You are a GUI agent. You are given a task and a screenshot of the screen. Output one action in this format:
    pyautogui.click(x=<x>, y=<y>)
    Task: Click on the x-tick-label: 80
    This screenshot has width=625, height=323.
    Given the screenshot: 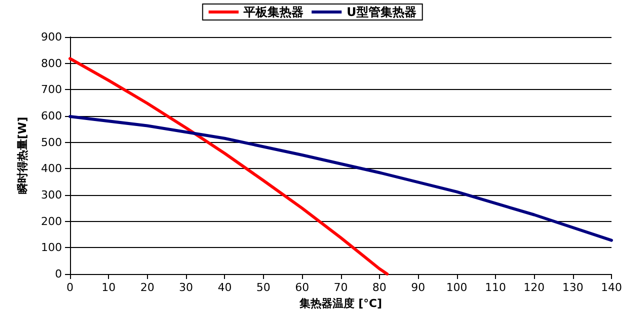 What is the action you would take?
    pyautogui.click(x=379, y=287)
    